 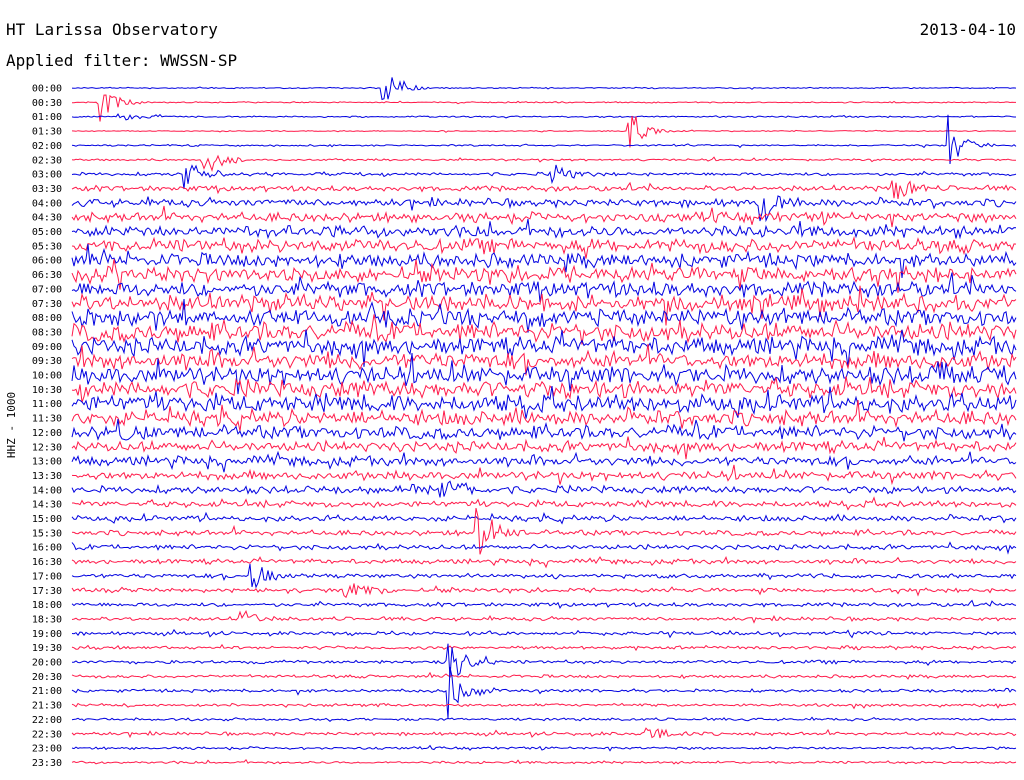 I want to click on row-label-0100: 01:00, so click(x=47, y=117).